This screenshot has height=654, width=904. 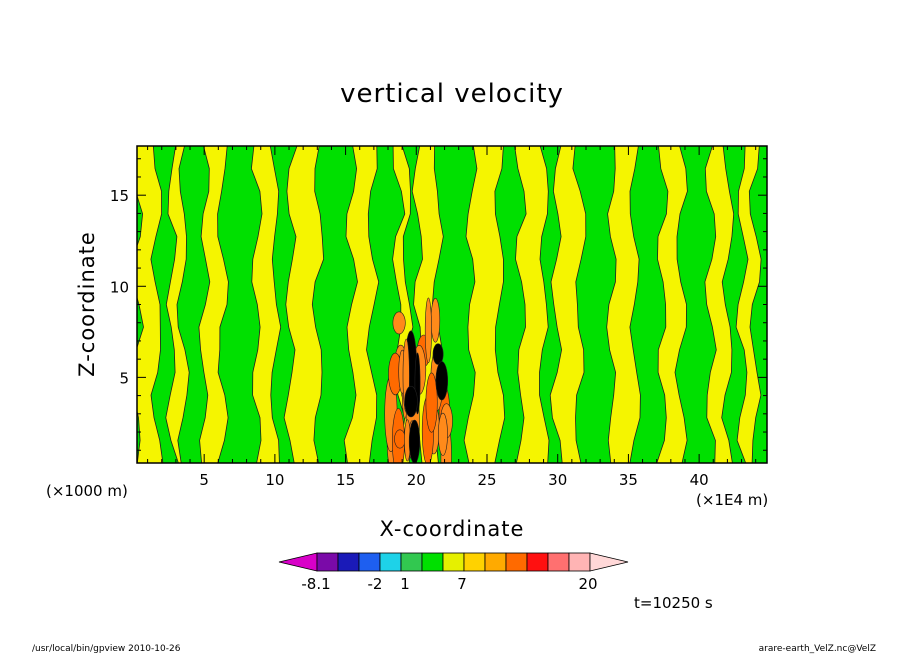 What do you see at coordinates (315, 584) in the screenshot?
I see `colorbar-label: -8.1` at bounding box center [315, 584].